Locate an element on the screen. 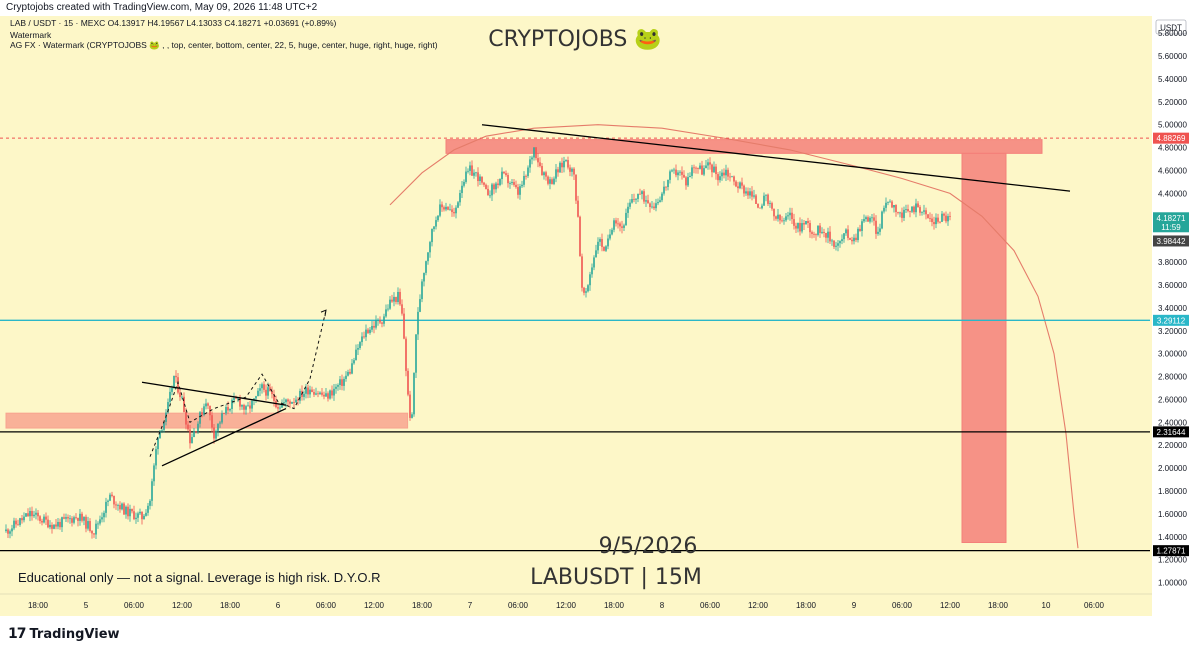 This screenshot has width=1200, height=654. y-tick-label: 2.00000 is located at coordinates (1172, 468).